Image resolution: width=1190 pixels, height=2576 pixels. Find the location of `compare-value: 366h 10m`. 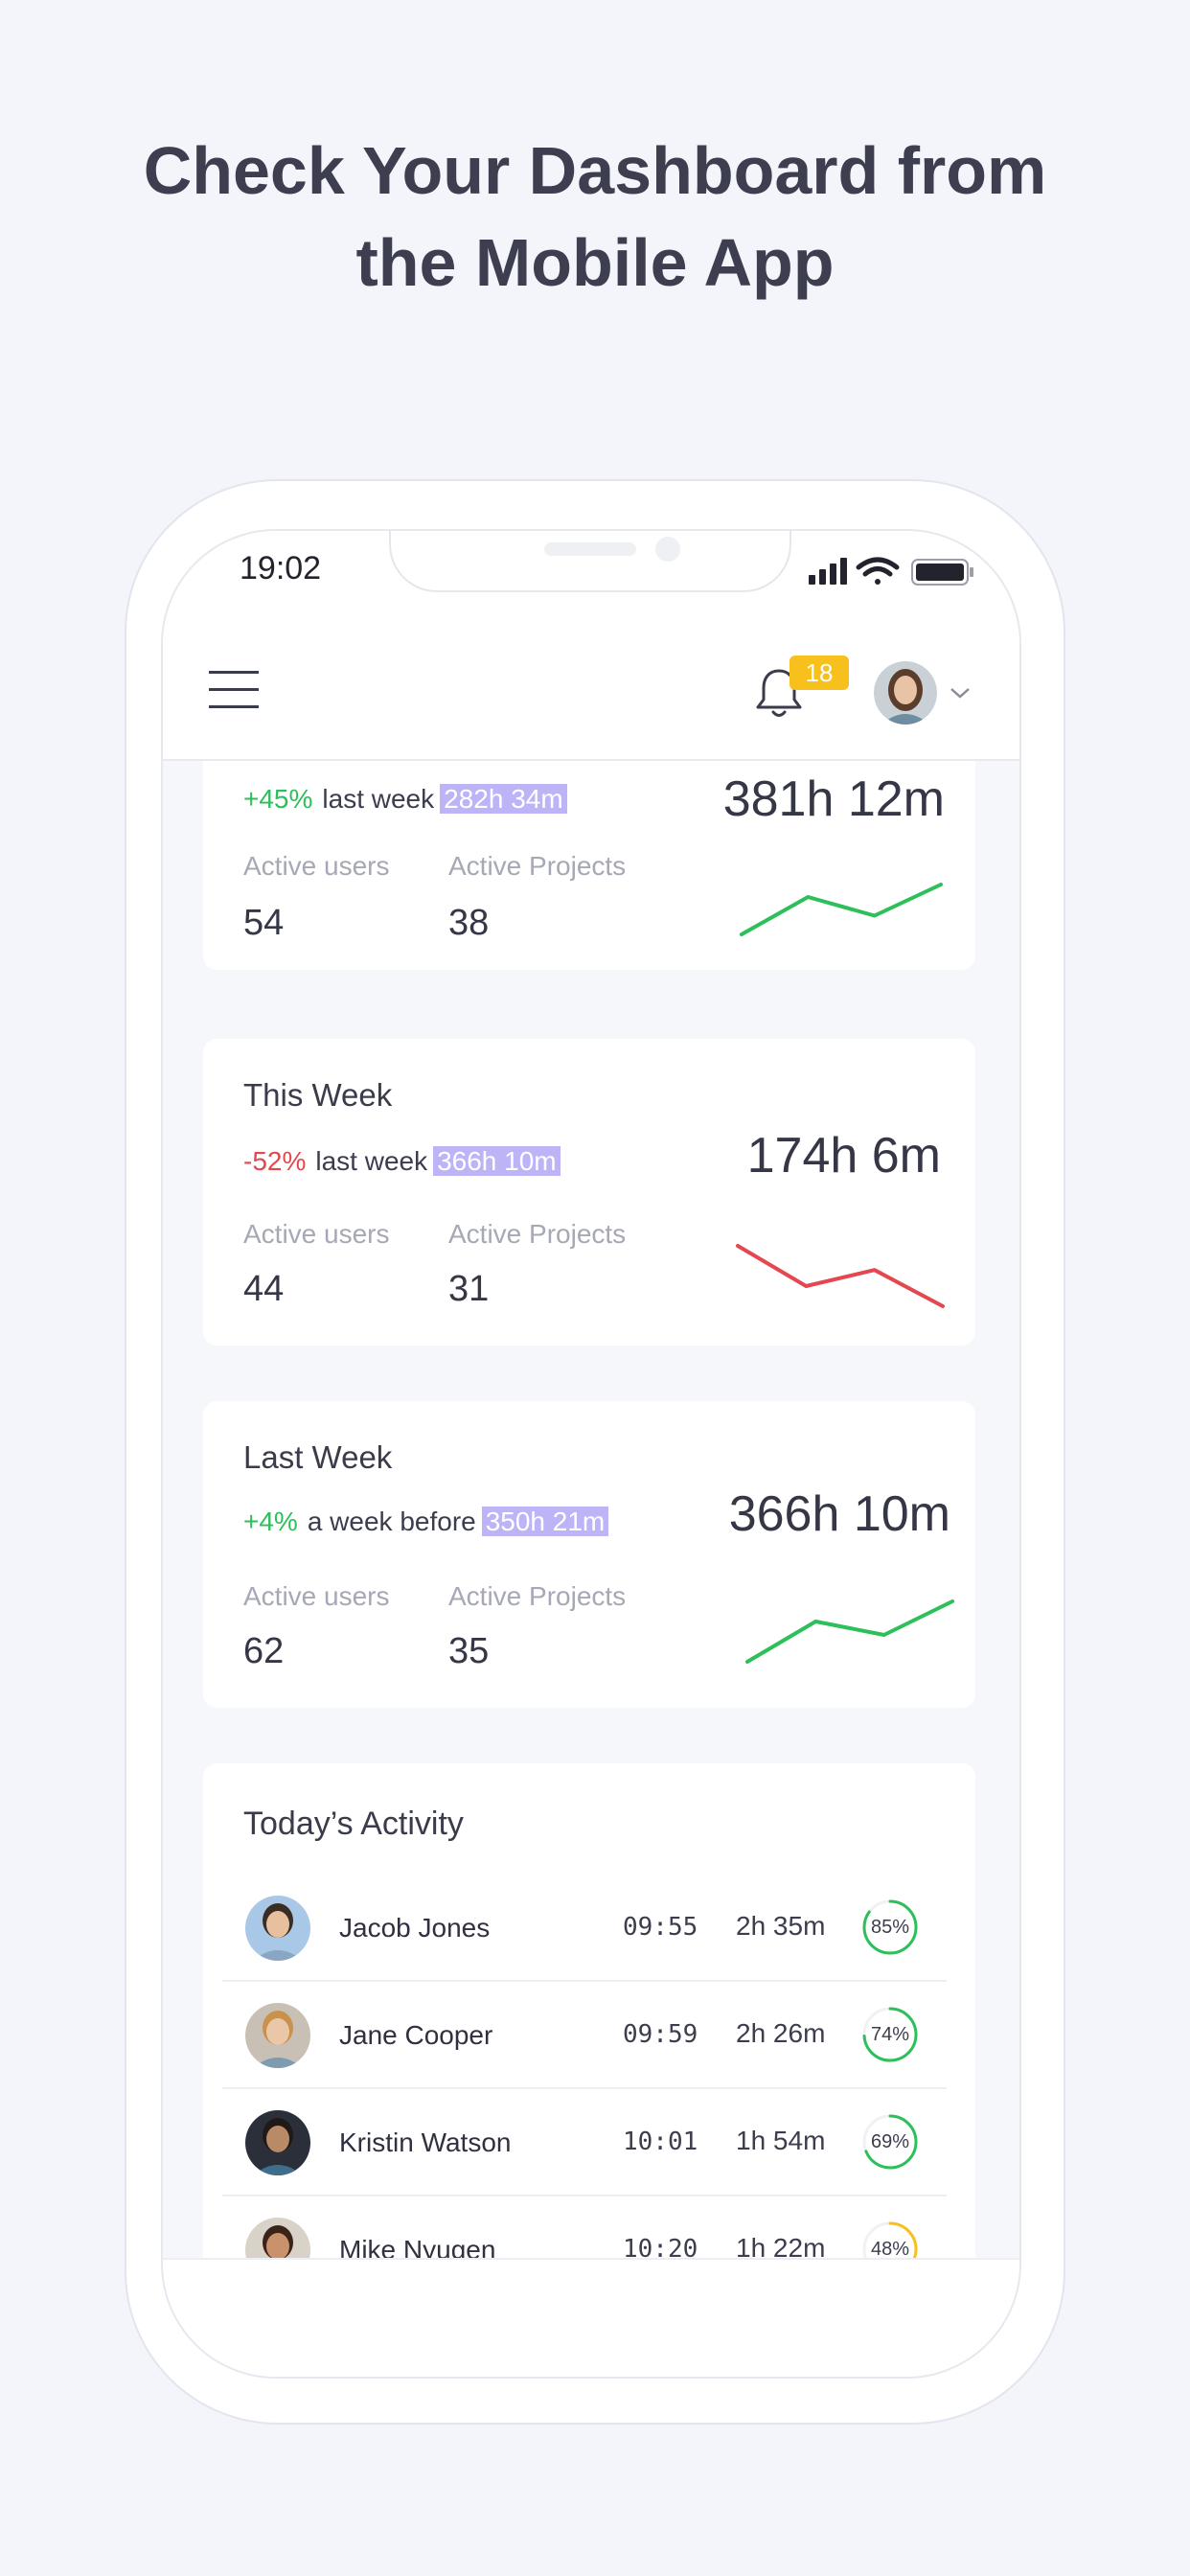

compare-value: 366h 10m is located at coordinates (497, 1161).